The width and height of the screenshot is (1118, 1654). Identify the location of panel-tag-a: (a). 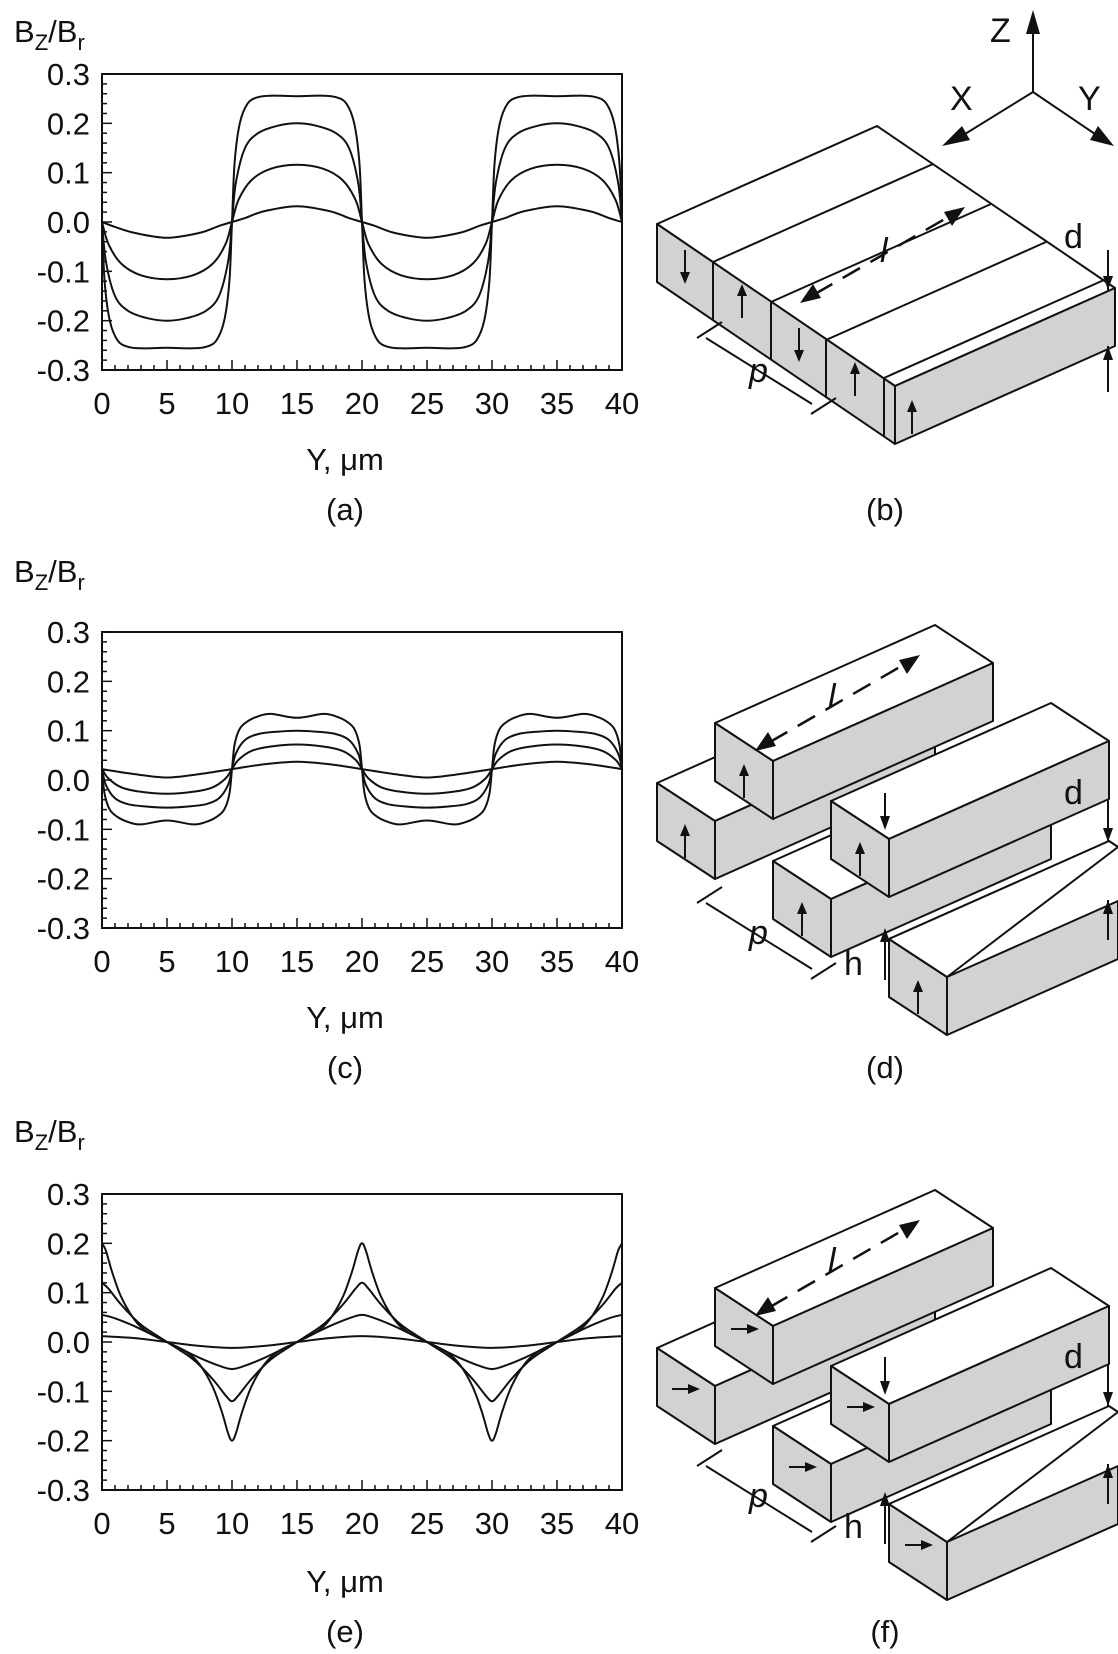
(345, 509).